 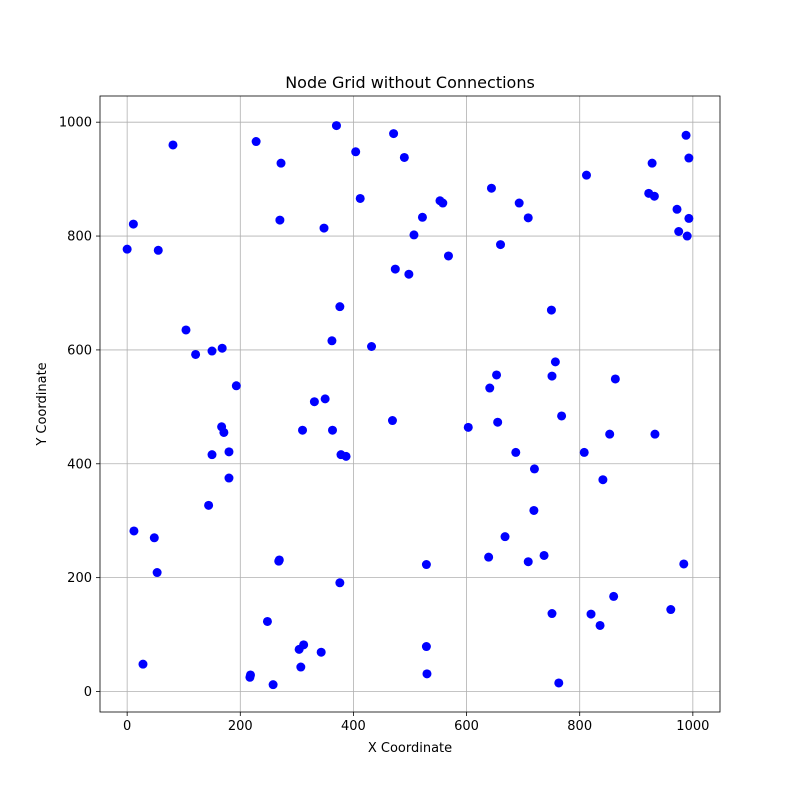 What do you see at coordinates (466, 726) in the screenshot?
I see `x-tick-label: 600` at bounding box center [466, 726].